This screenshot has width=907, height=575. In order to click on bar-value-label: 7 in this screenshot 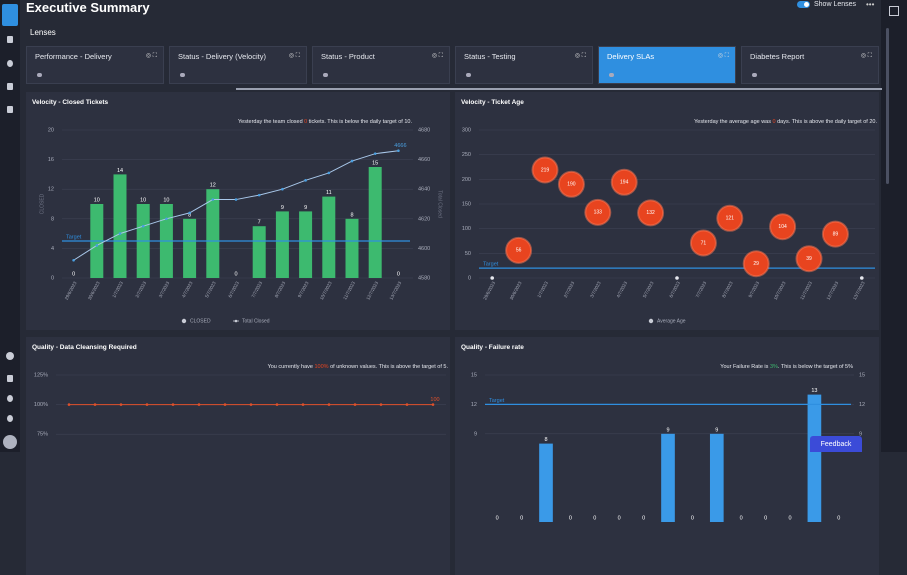, I will do `click(259, 223)`.